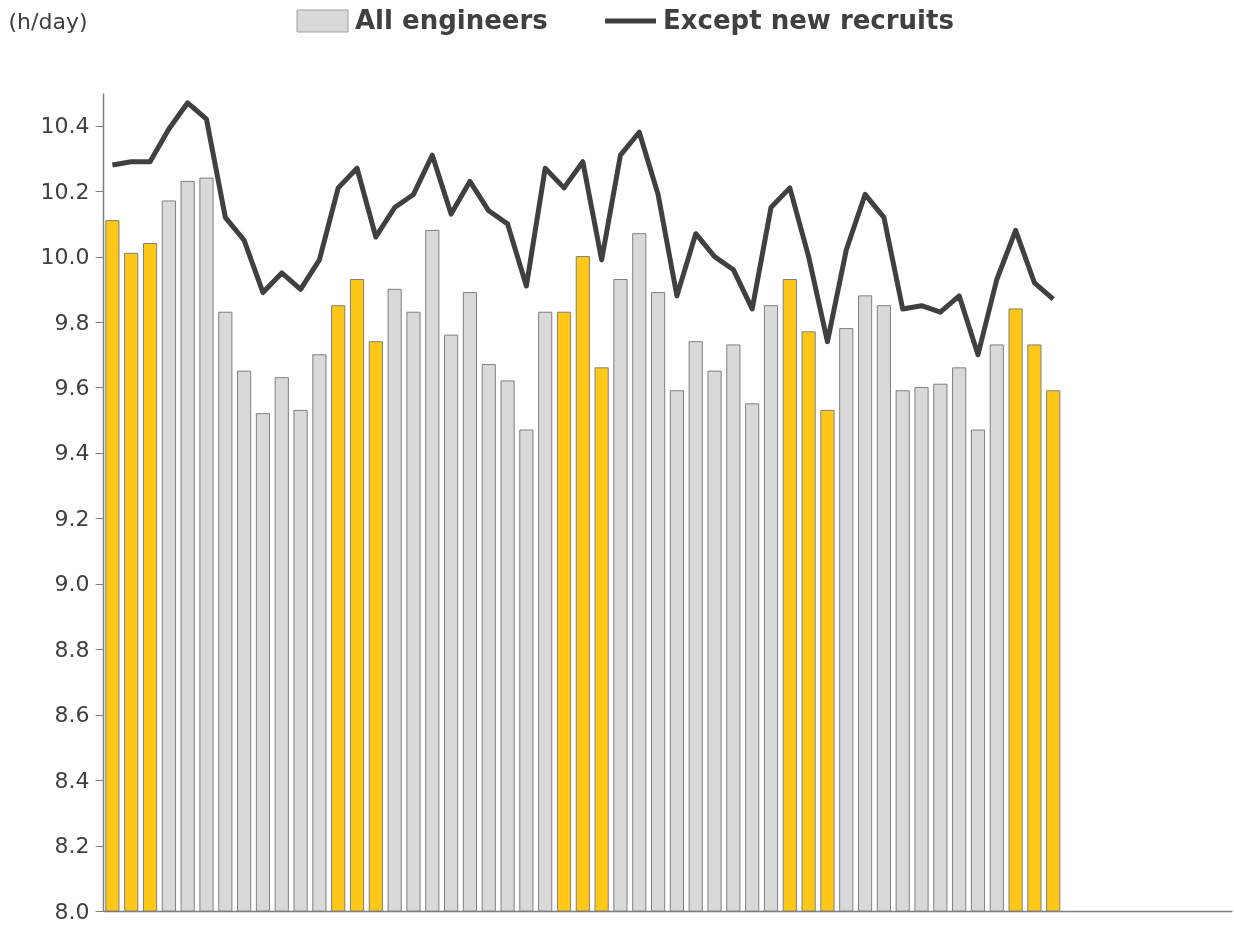 The width and height of the screenshot is (1234, 927). What do you see at coordinates (72, 649) in the screenshot?
I see `y-tick-label: 8.8` at bounding box center [72, 649].